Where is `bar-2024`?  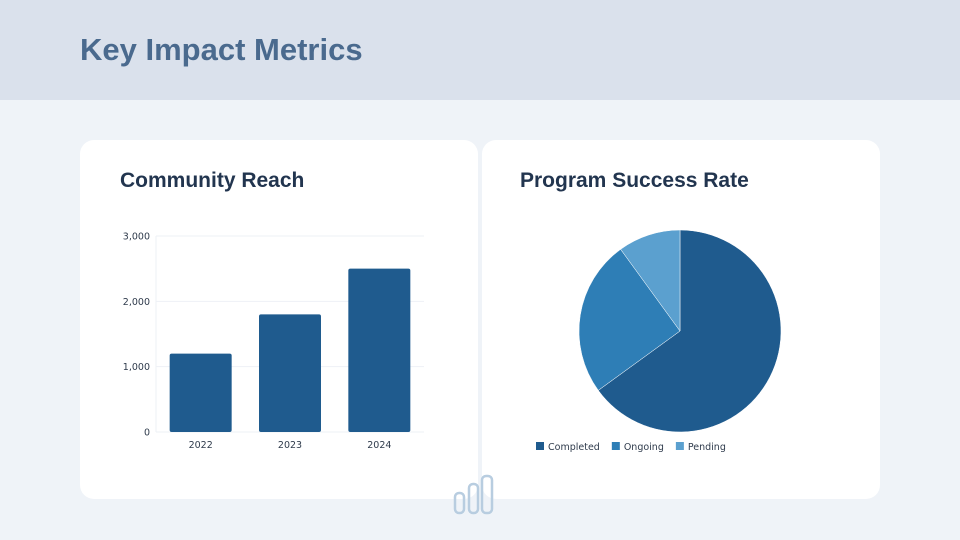
bar-2024 is located at coordinates (379, 350).